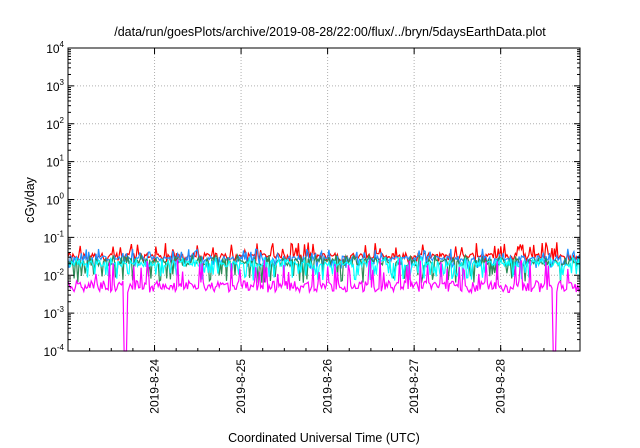  I want to click on x-axis-title: Coordinated Universal Time (UTC), so click(324, 438).